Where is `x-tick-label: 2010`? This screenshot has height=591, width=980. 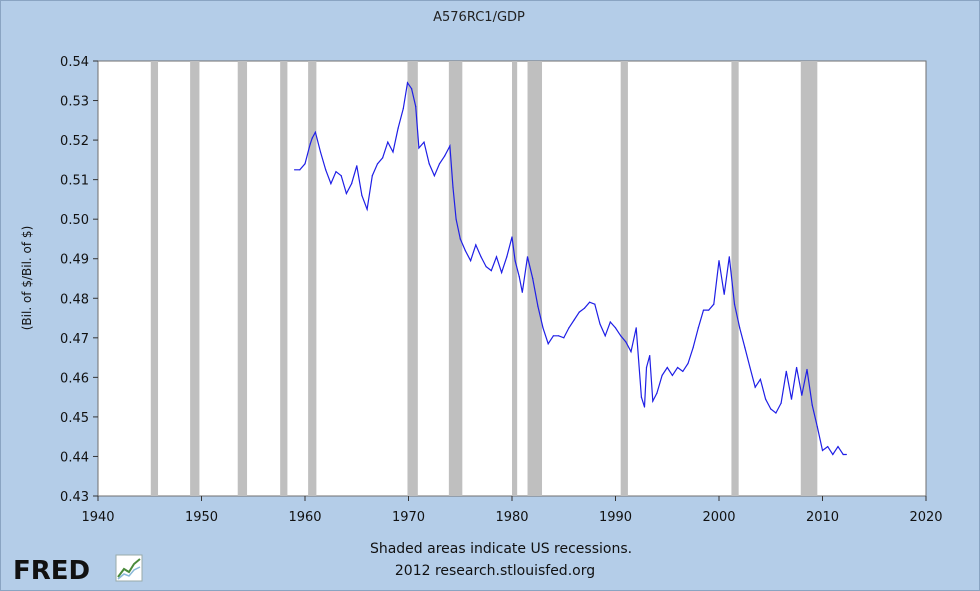 x-tick-label: 2010 is located at coordinates (822, 517).